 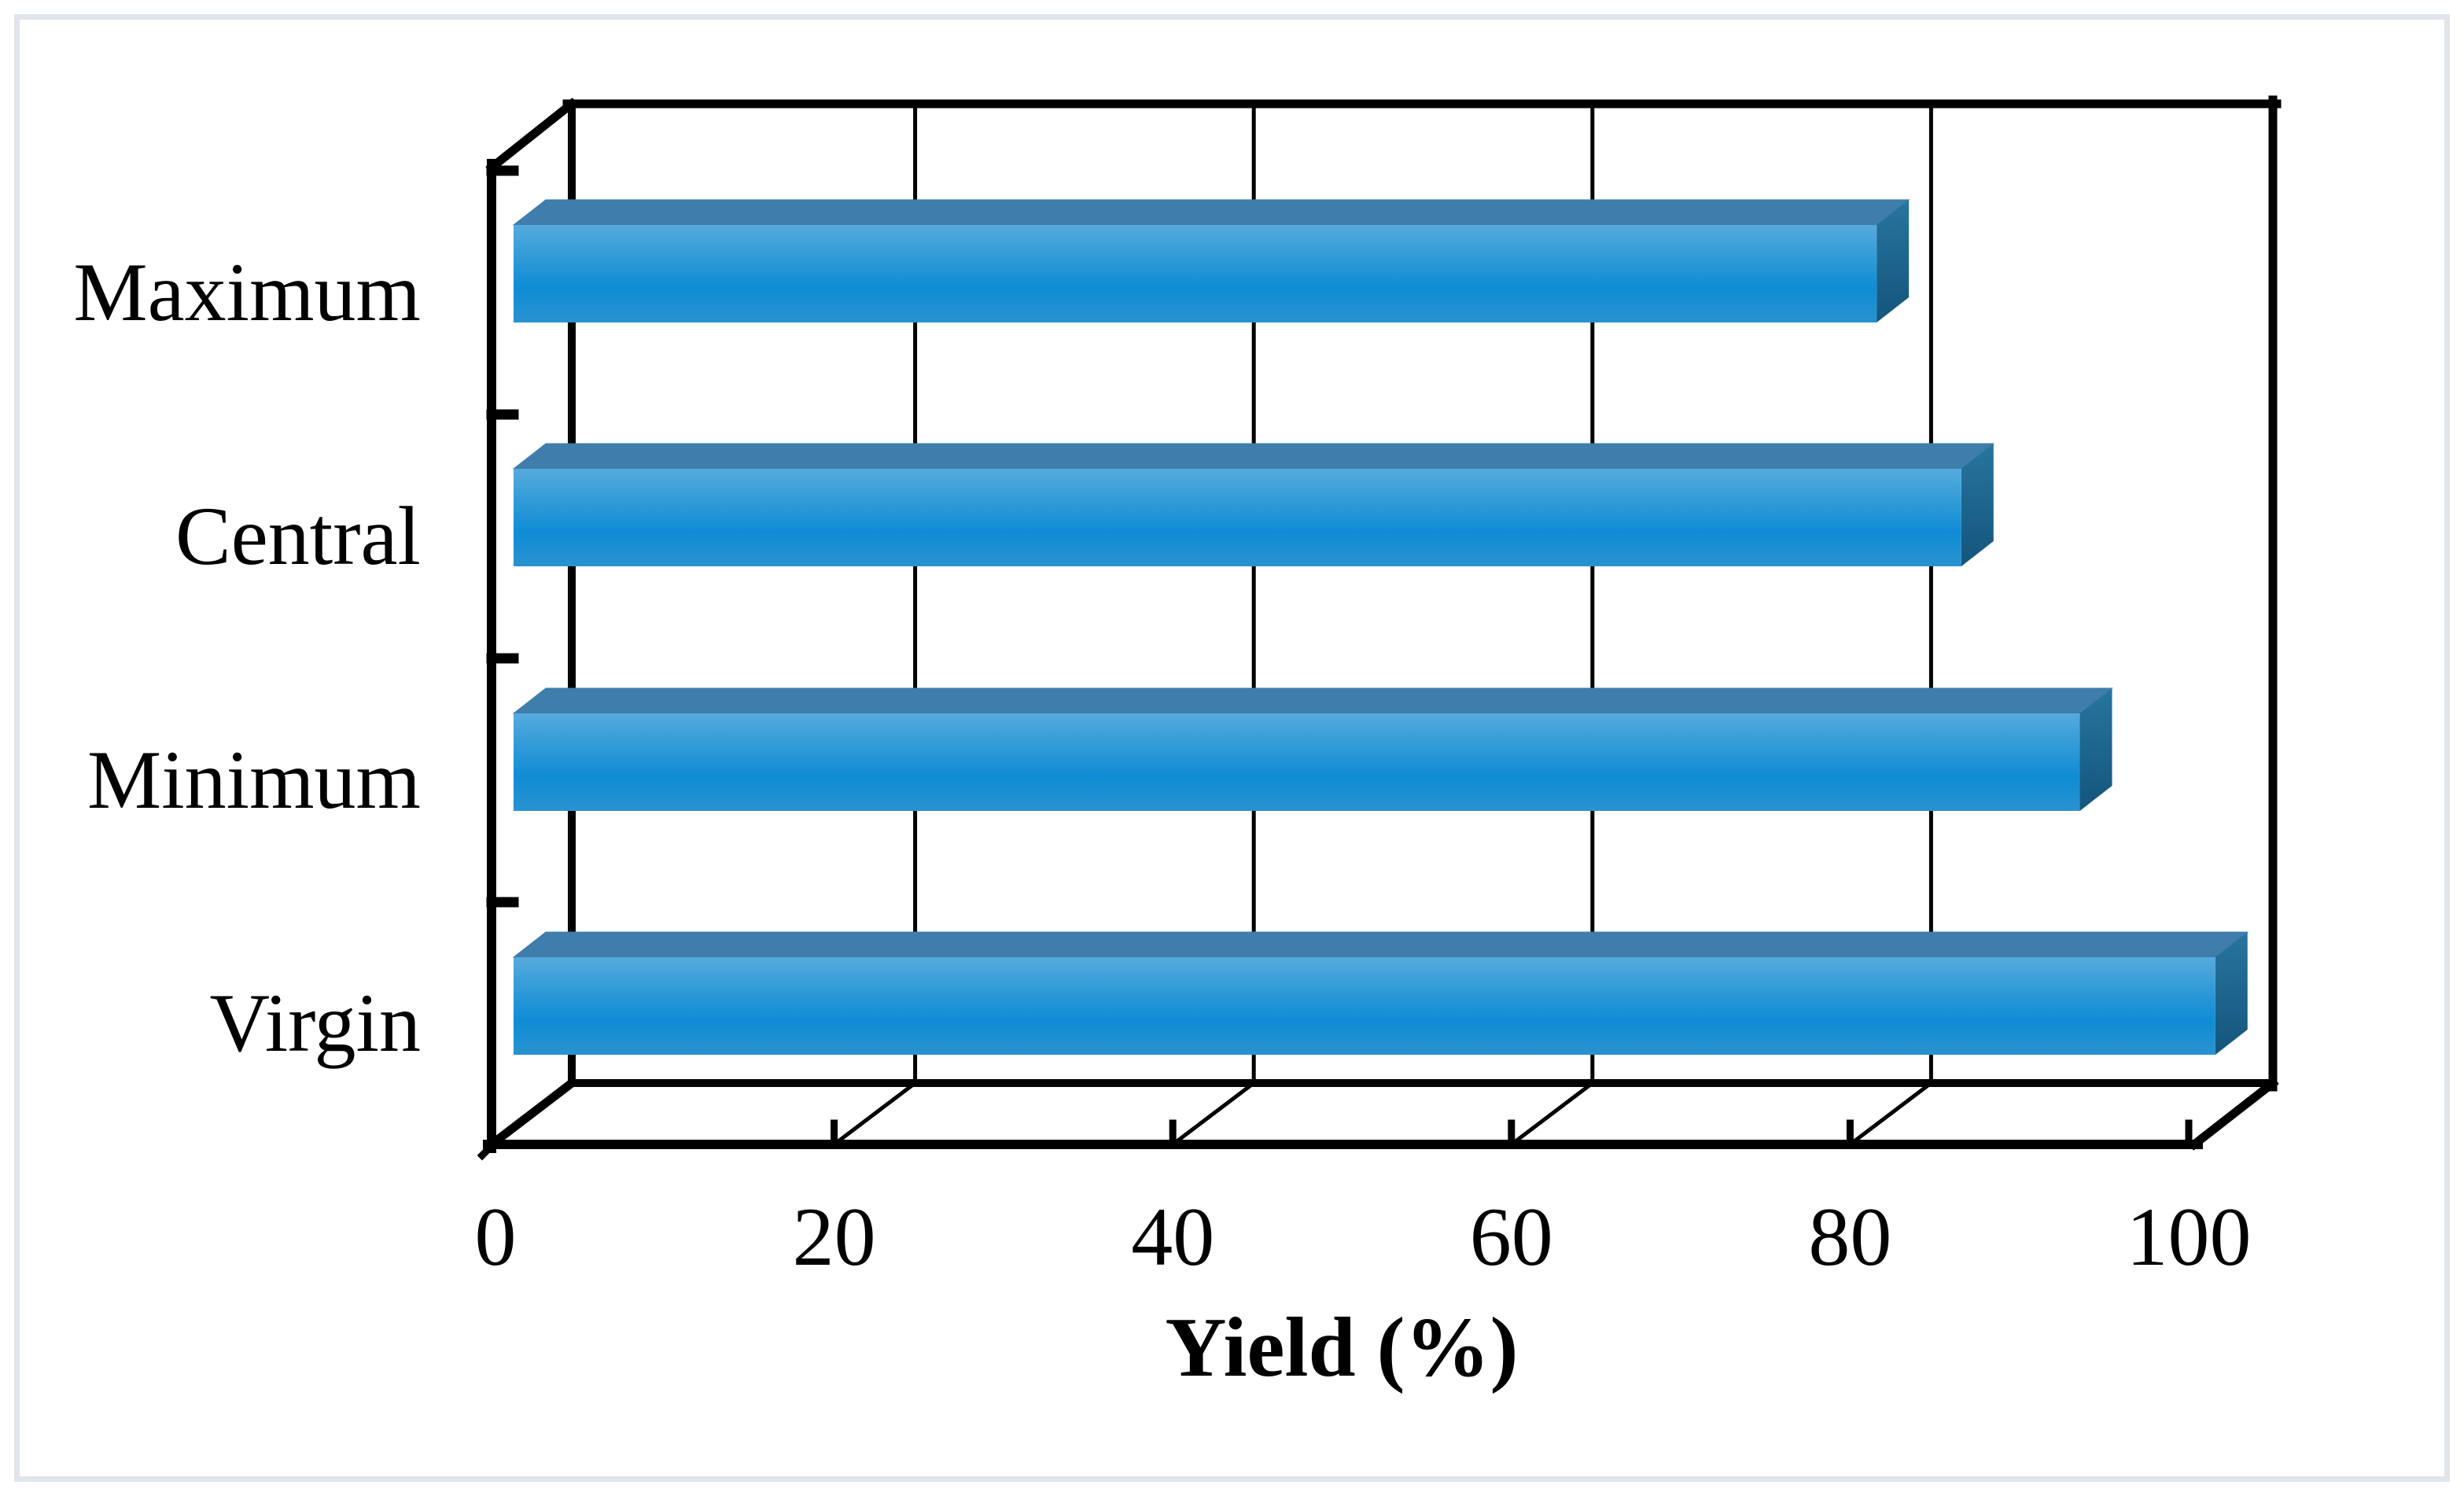 I want to click on bar-maximum, so click(x=1211, y=261).